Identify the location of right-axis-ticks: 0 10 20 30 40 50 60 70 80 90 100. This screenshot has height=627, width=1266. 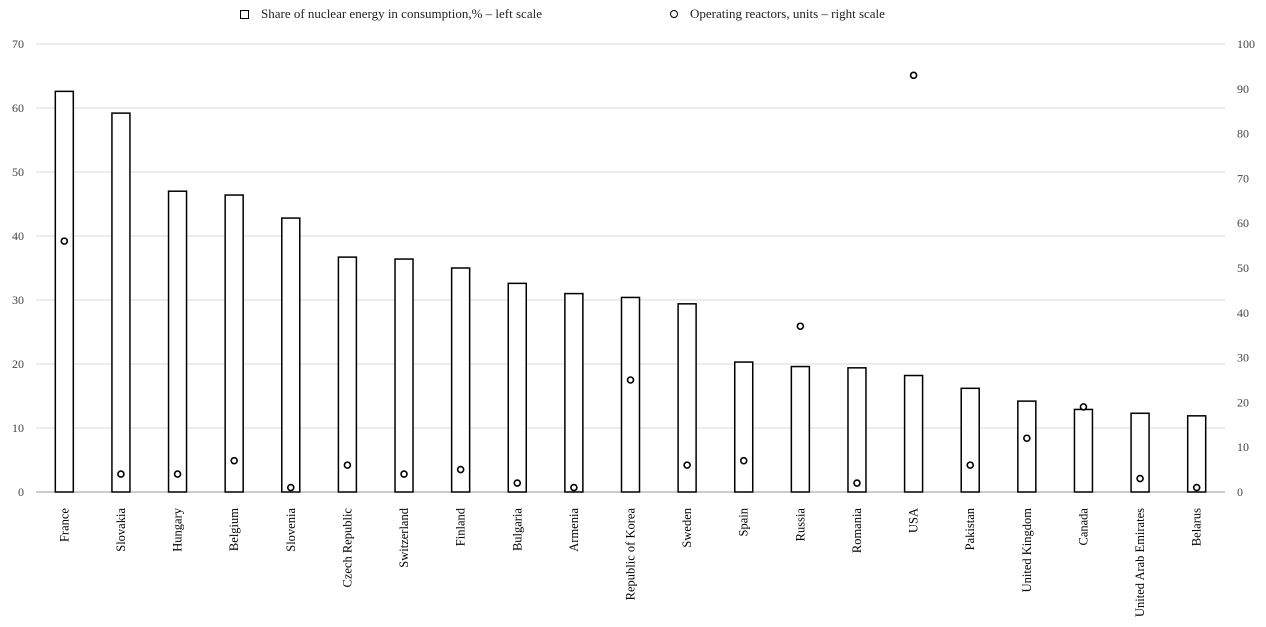
(1246, 268).